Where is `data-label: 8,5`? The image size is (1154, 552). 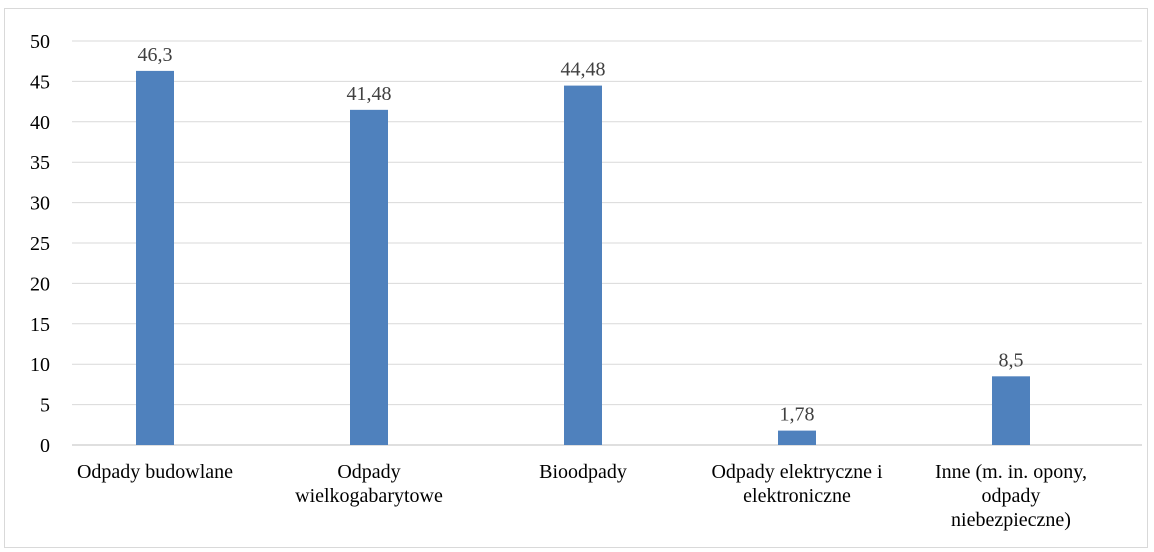 data-label: 8,5 is located at coordinates (1011, 360).